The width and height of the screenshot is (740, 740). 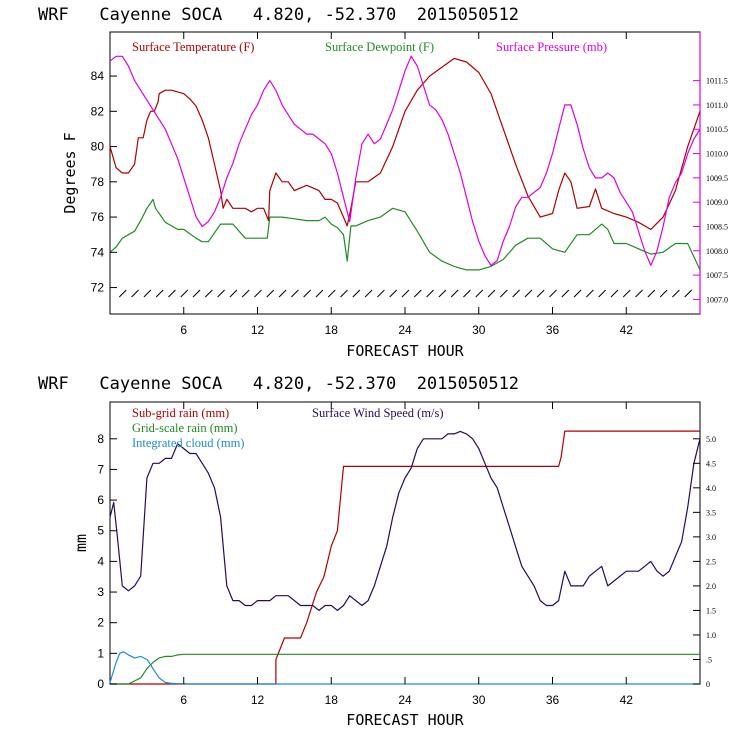 I want to click on bottom-y2-tick-label: 5.0, so click(x=711, y=439).